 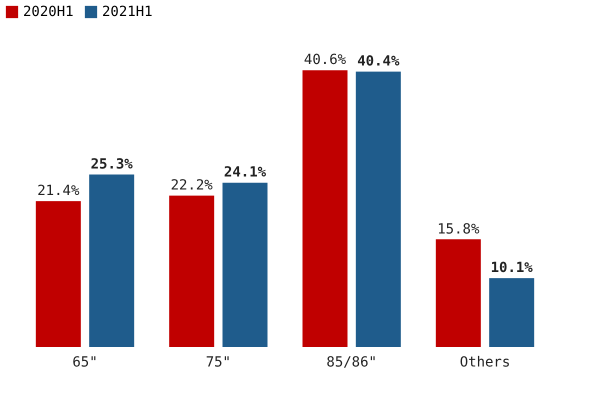 What do you see at coordinates (512, 268) in the screenshot?
I see `data-label: 10.1%` at bounding box center [512, 268].